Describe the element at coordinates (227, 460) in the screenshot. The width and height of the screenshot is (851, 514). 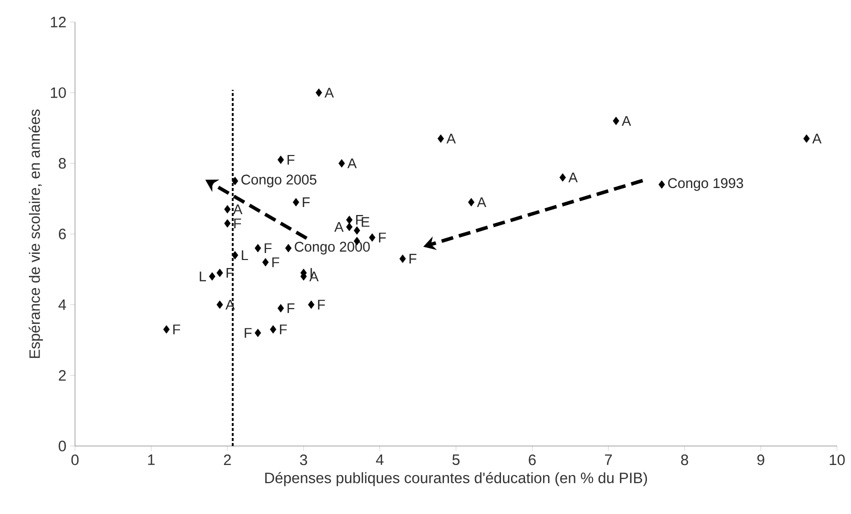
I see `x-tick-label: 2` at that location.